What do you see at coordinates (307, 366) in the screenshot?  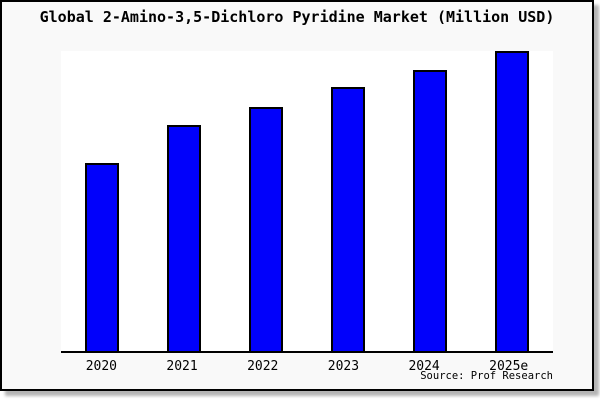 I see `x-axis-tick-labels: 2020 2021 2022 2023 2024 2025e` at bounding box center [307, 366].